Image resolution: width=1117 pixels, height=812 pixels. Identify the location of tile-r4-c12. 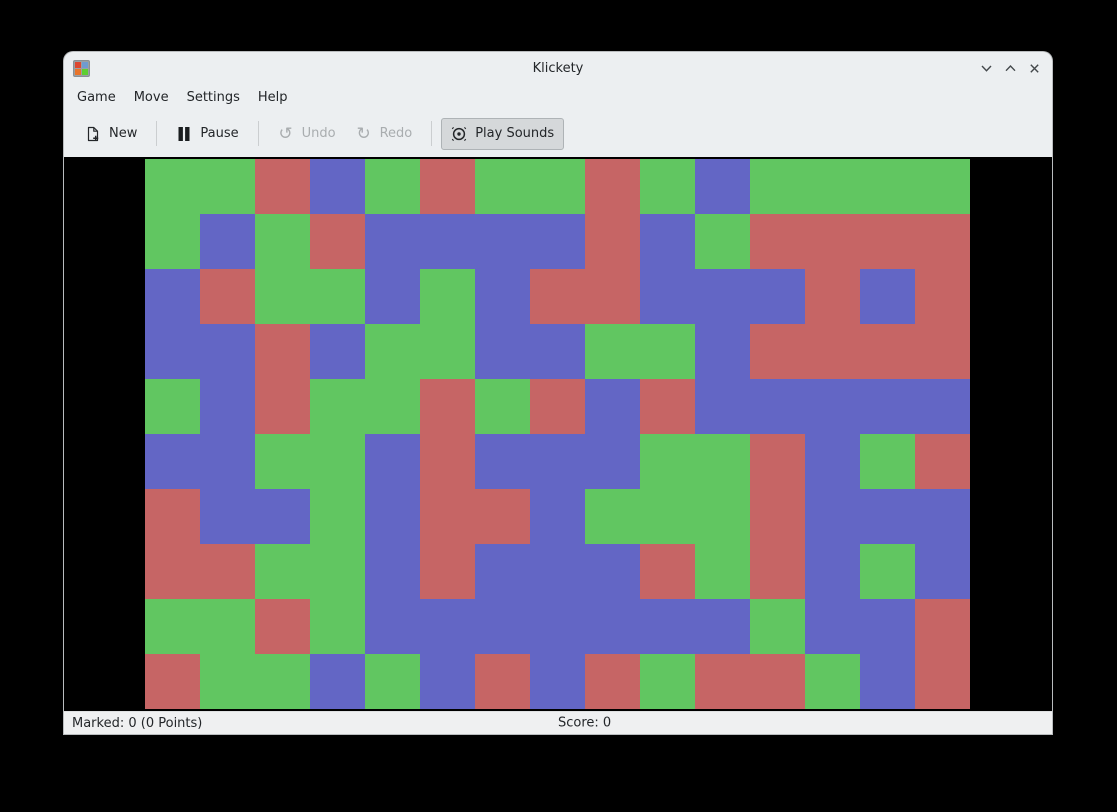
(832, 406).